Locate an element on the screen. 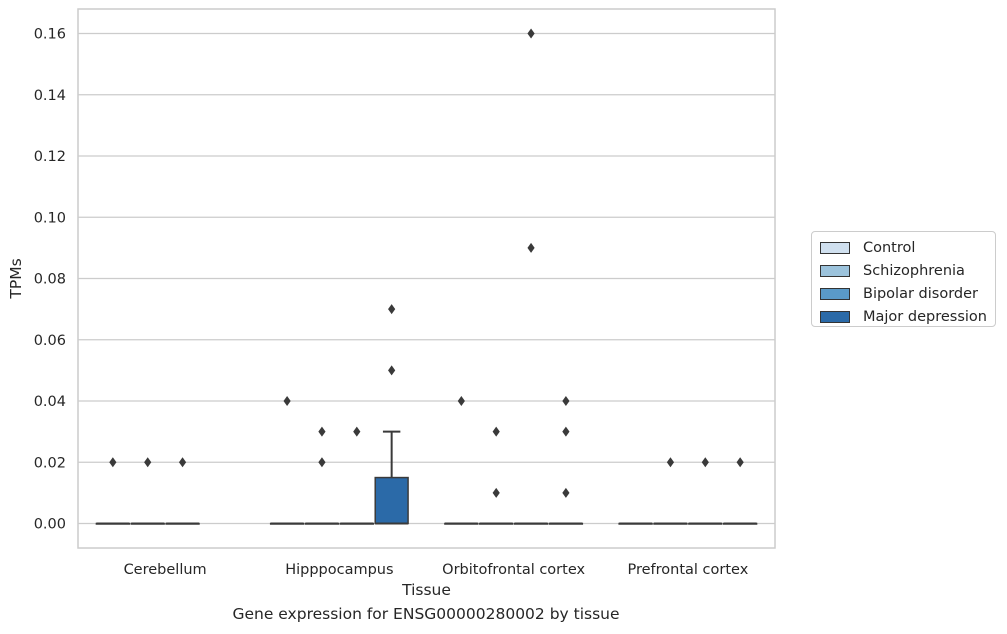 This screenshot has width=1007, height=634. y-tick-label: 0.12 is located at coordinates (50, 157).